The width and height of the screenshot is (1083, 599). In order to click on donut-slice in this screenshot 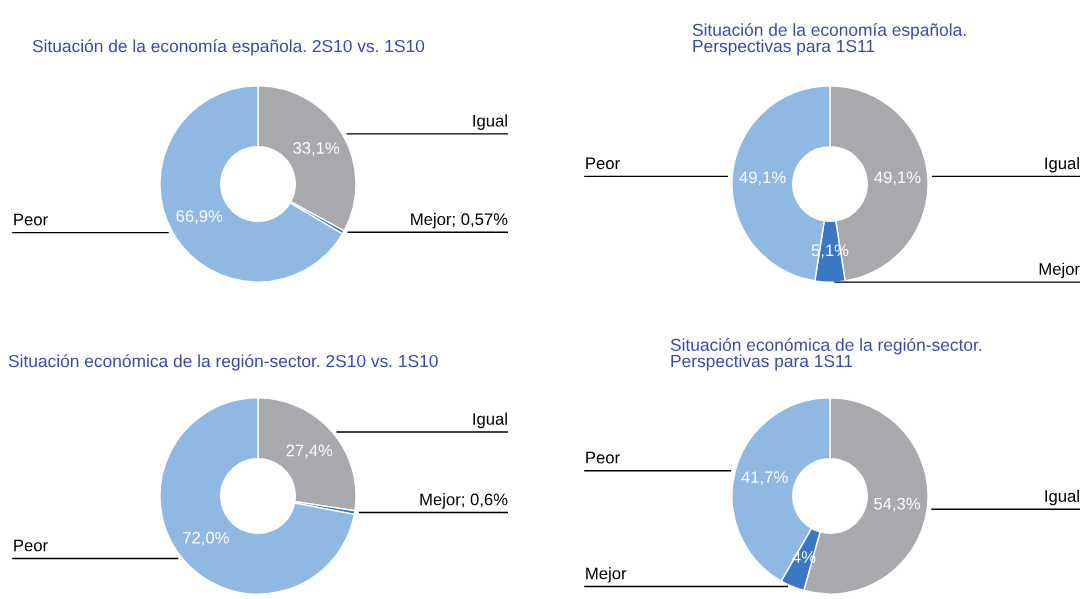, I will do `click(257, 496)`.